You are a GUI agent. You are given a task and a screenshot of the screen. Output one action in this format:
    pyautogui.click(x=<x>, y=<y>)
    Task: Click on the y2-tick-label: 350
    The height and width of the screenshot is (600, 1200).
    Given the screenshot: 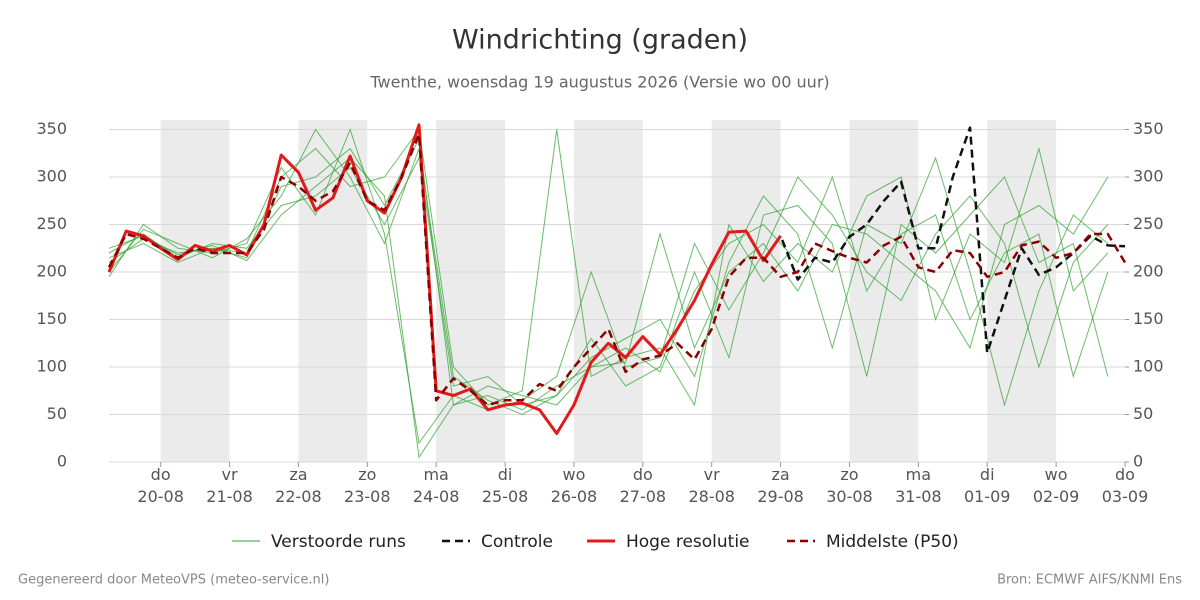 What is the action you would take?
    pyautogui.click(x=1148, y=128)
    